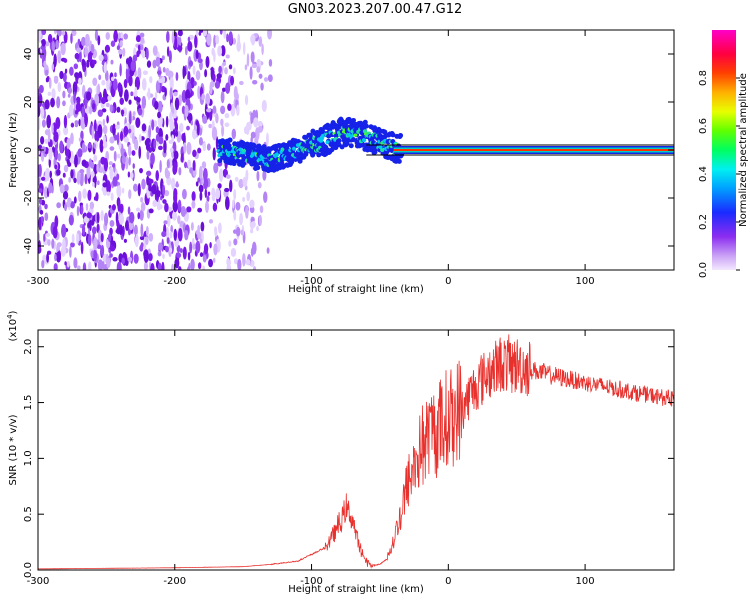  I want to click on snr-y-tick-label: 0.5, so click(28, 514).